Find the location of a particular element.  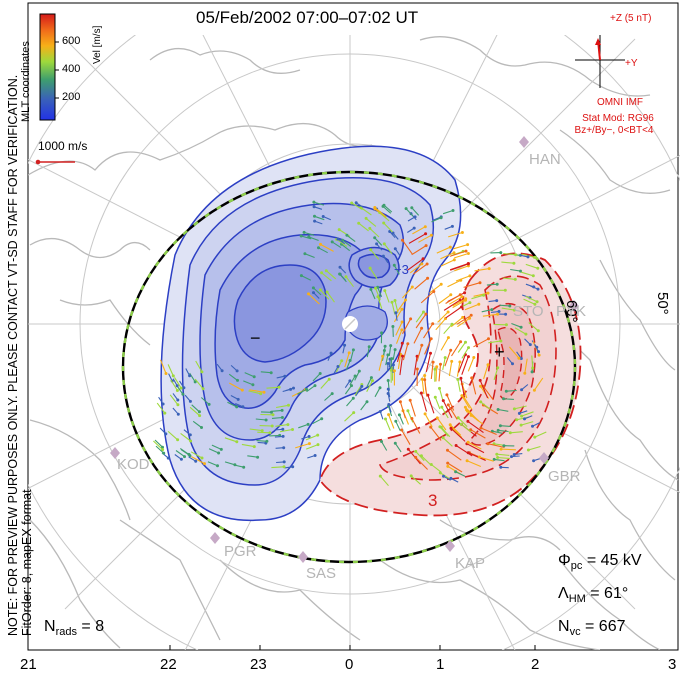

nrads-subscript: rads is located at coordinates (66, 632).